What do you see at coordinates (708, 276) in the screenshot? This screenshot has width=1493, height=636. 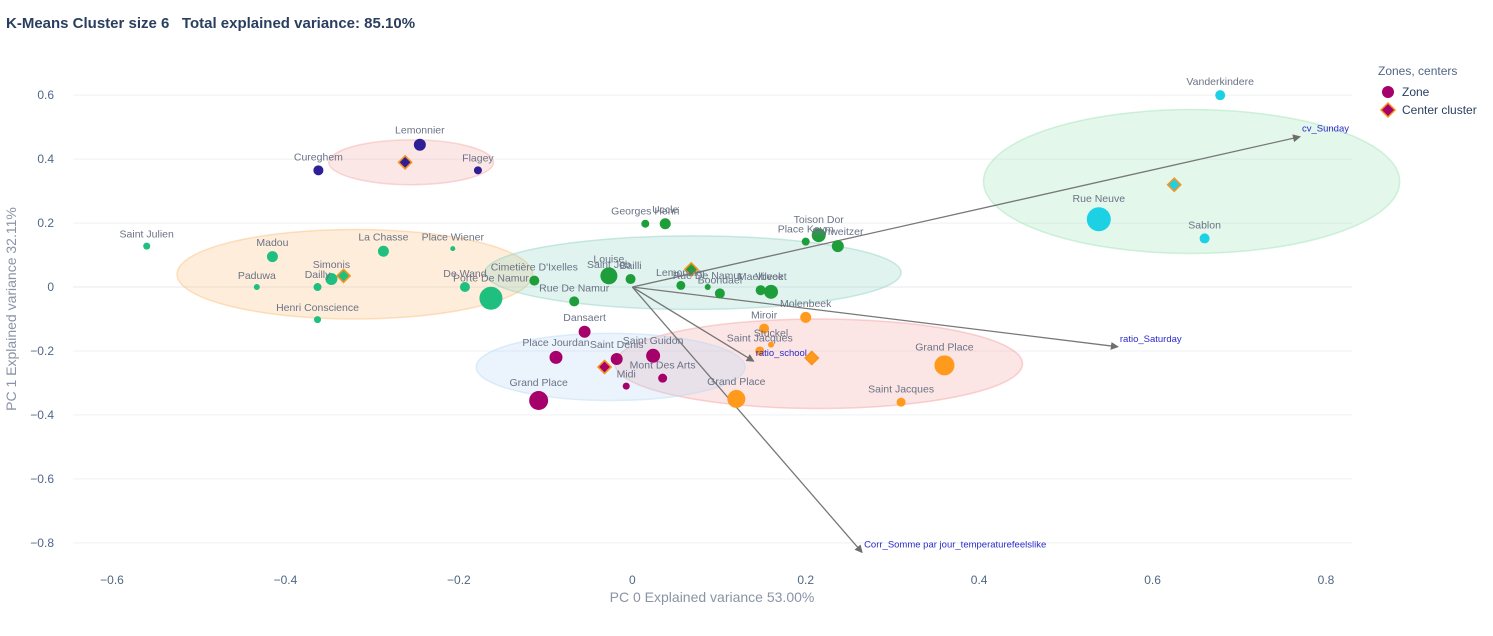 I see `point-label: Rue De Namur` at bounding box center [708, 276].